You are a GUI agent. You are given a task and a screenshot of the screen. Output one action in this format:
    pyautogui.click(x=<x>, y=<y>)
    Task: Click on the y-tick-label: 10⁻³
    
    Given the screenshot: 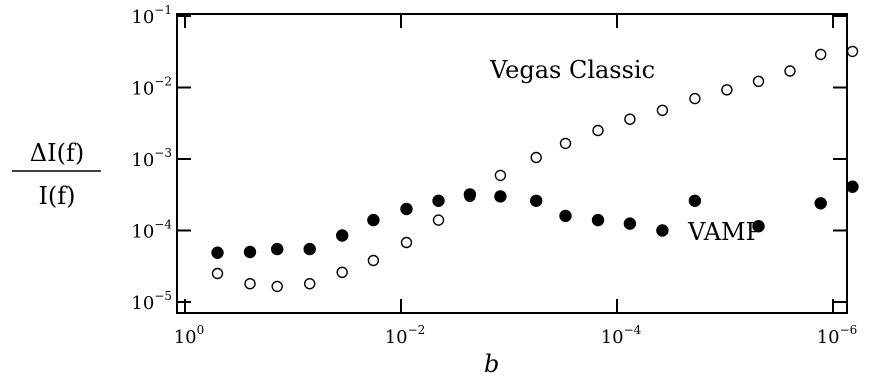 What is the action you would take?
    pyautogui.click(x=151, y=158)
    